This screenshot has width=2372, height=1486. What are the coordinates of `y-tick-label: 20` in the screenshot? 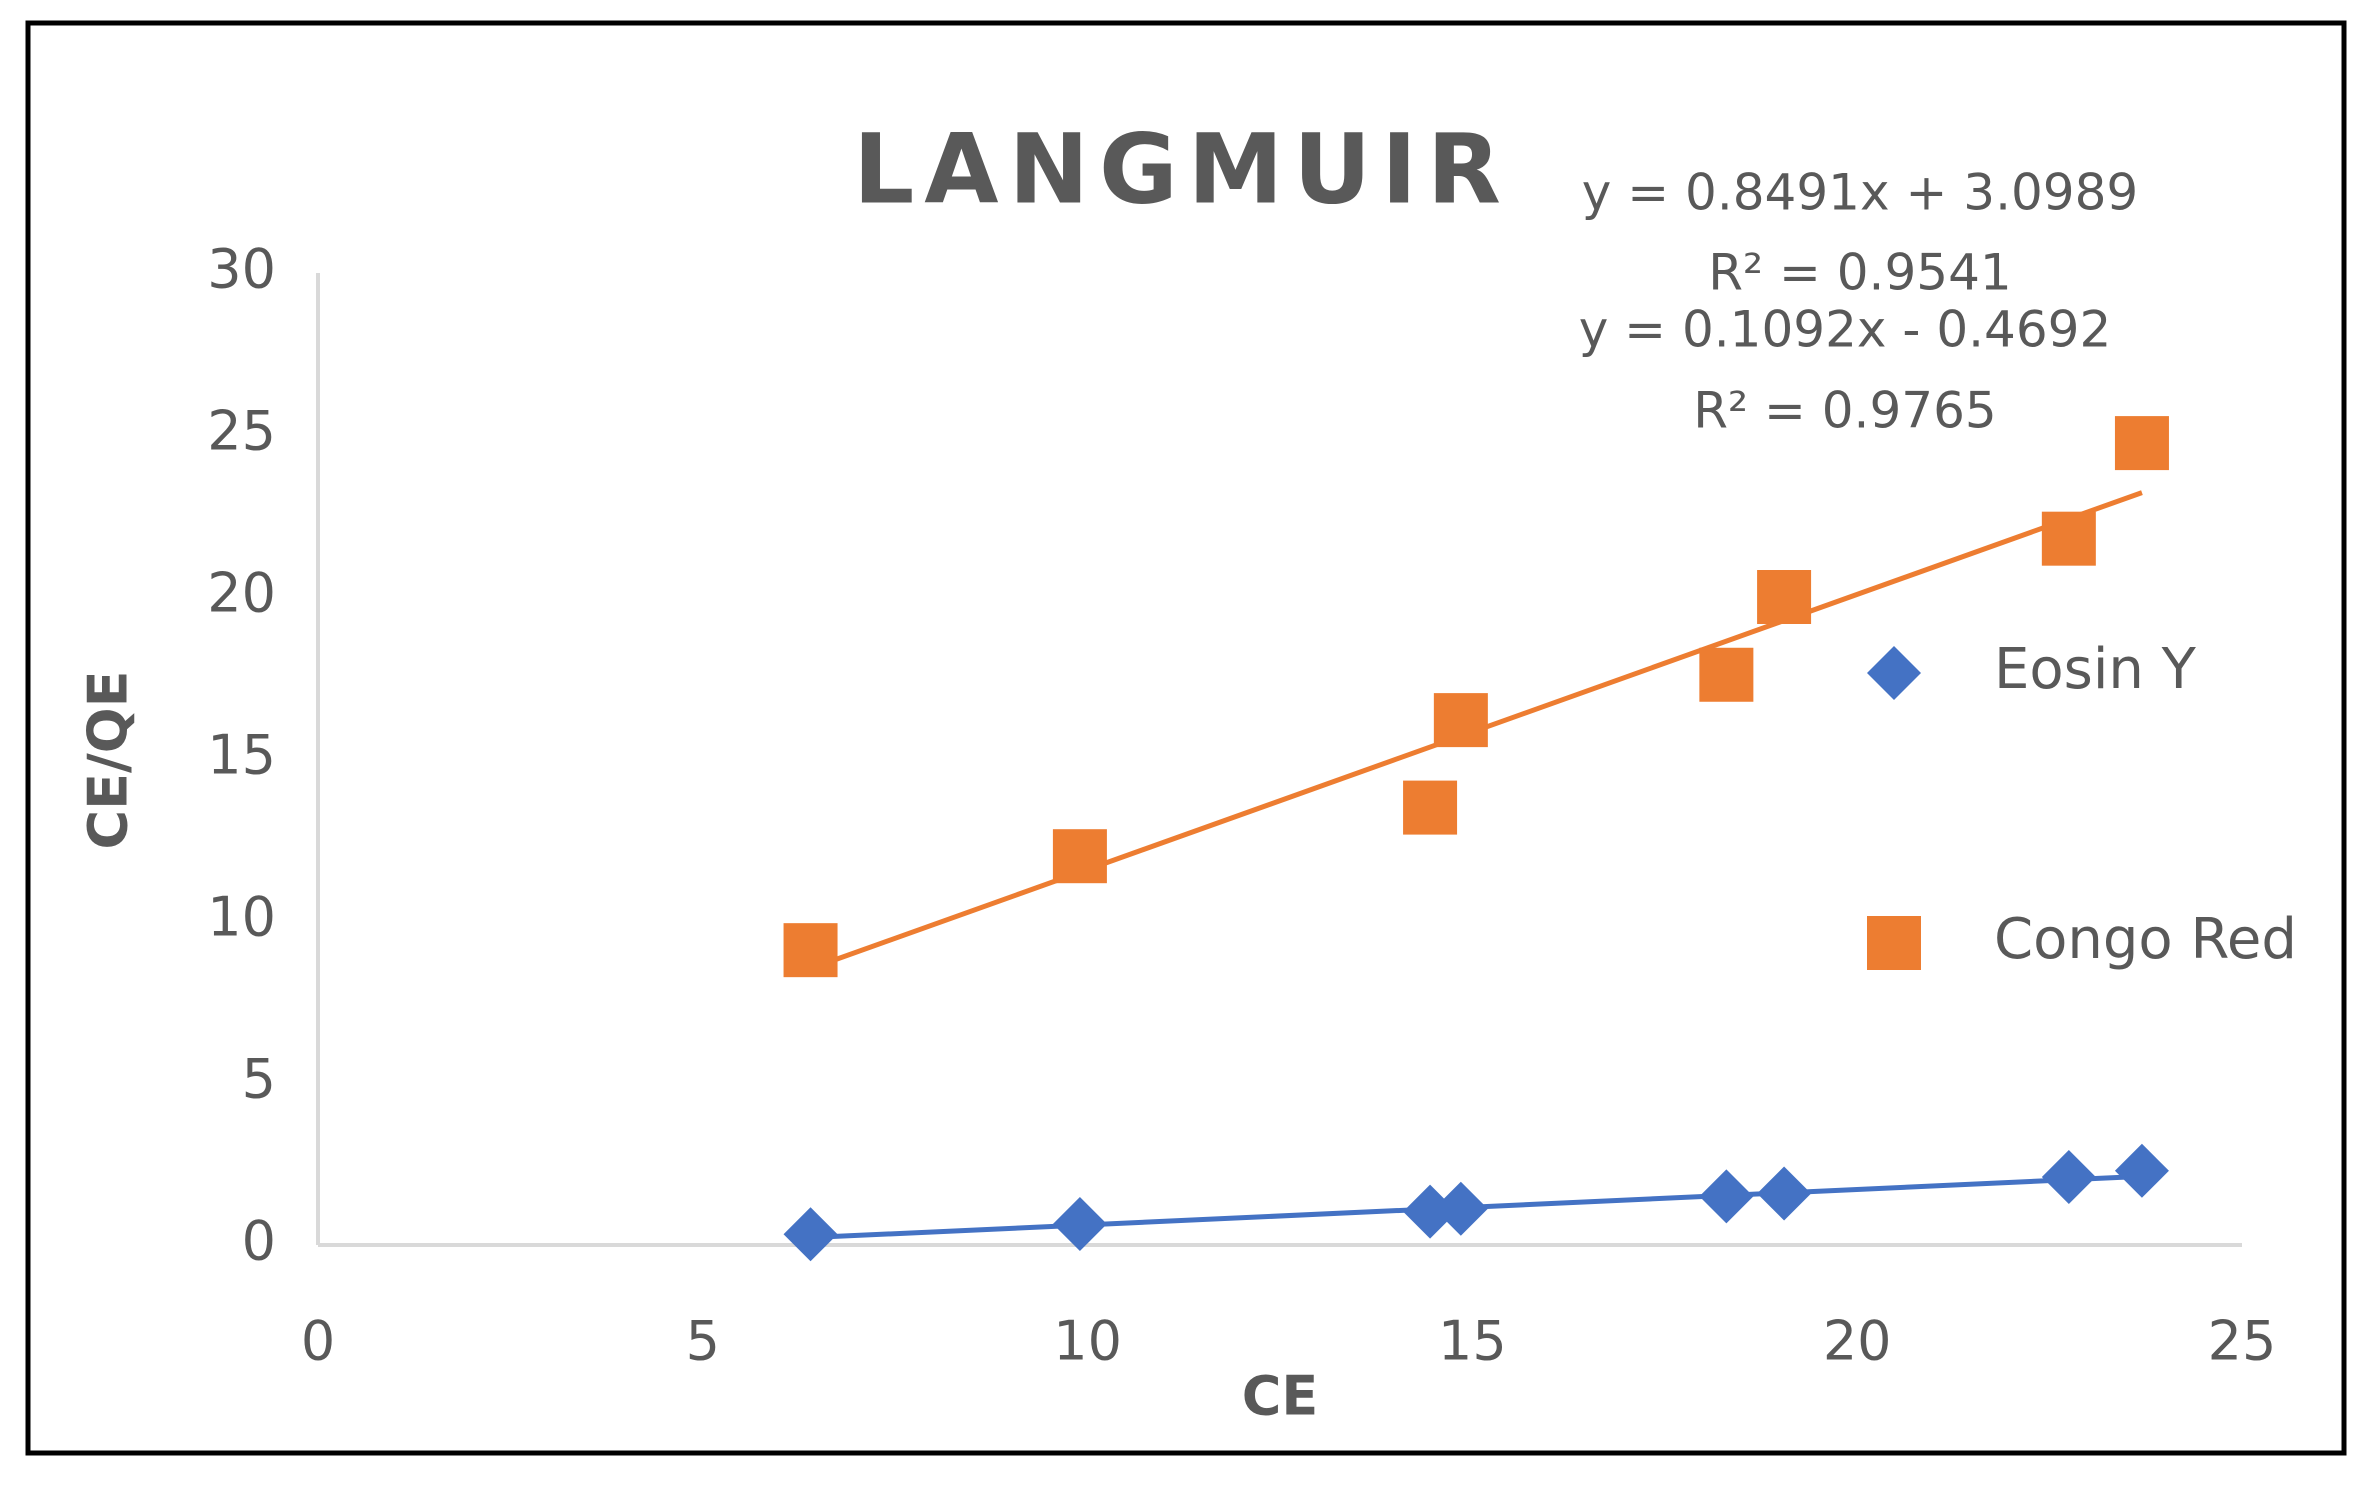 It's located at (241, 593).